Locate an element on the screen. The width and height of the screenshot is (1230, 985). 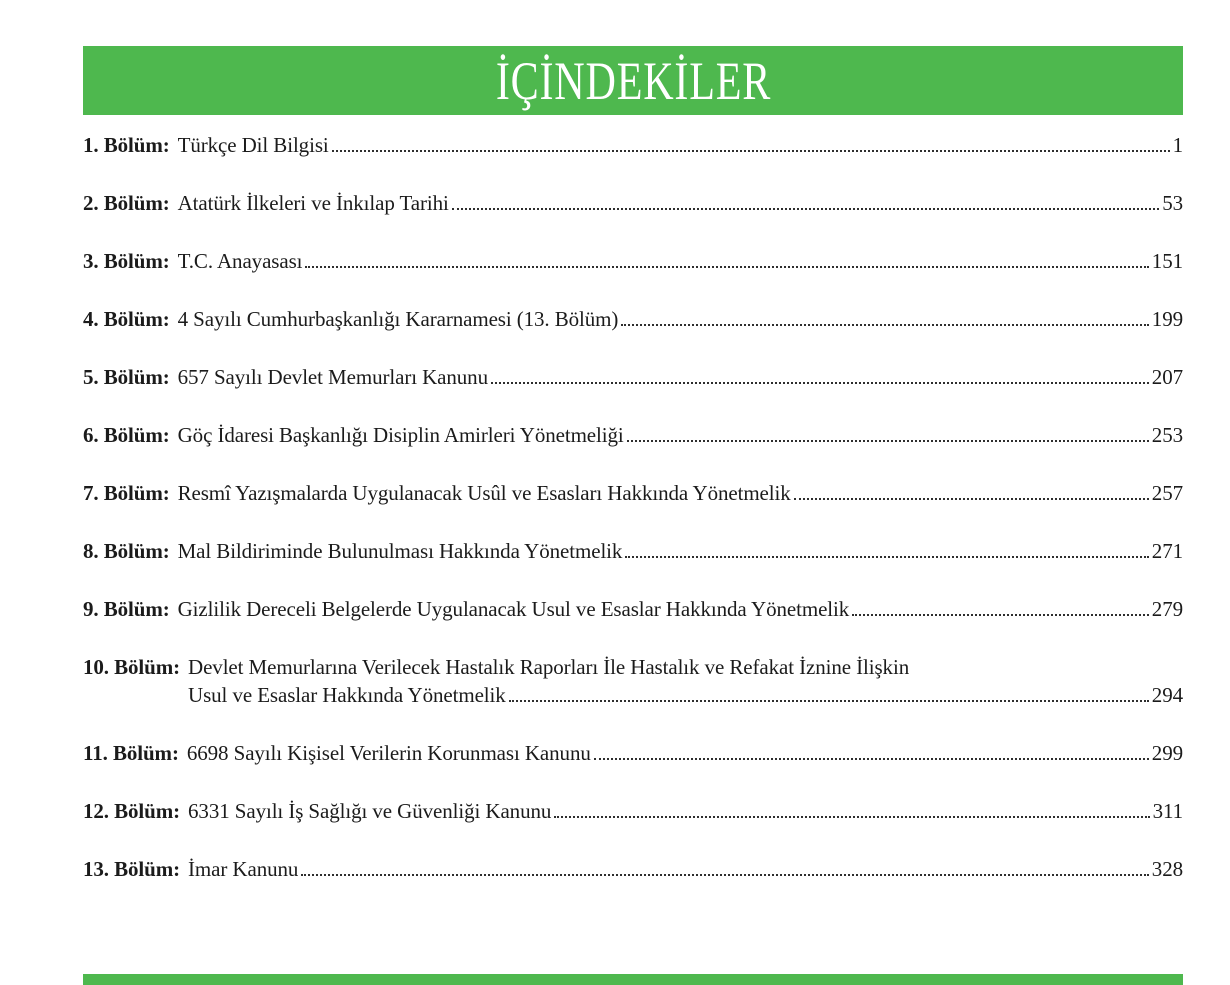
toc-entry-label: 4. Bölüm: is located at coordinates (126, 319).